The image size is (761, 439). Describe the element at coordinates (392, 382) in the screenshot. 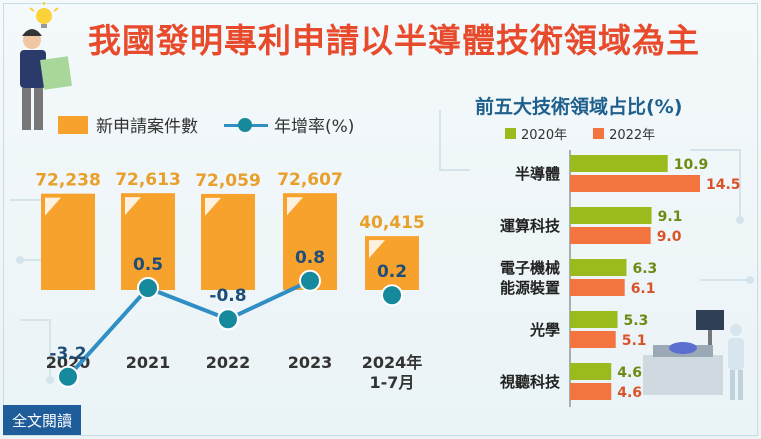

I see `x-tick-label-4-1: 1-7月` at that location.